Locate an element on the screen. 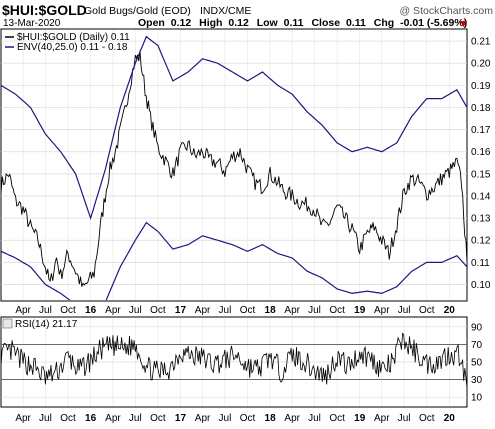 The width and height of the screenshot is (495, 429). rsi-x-tick-18: Oct is located at coordinates (427, 418).